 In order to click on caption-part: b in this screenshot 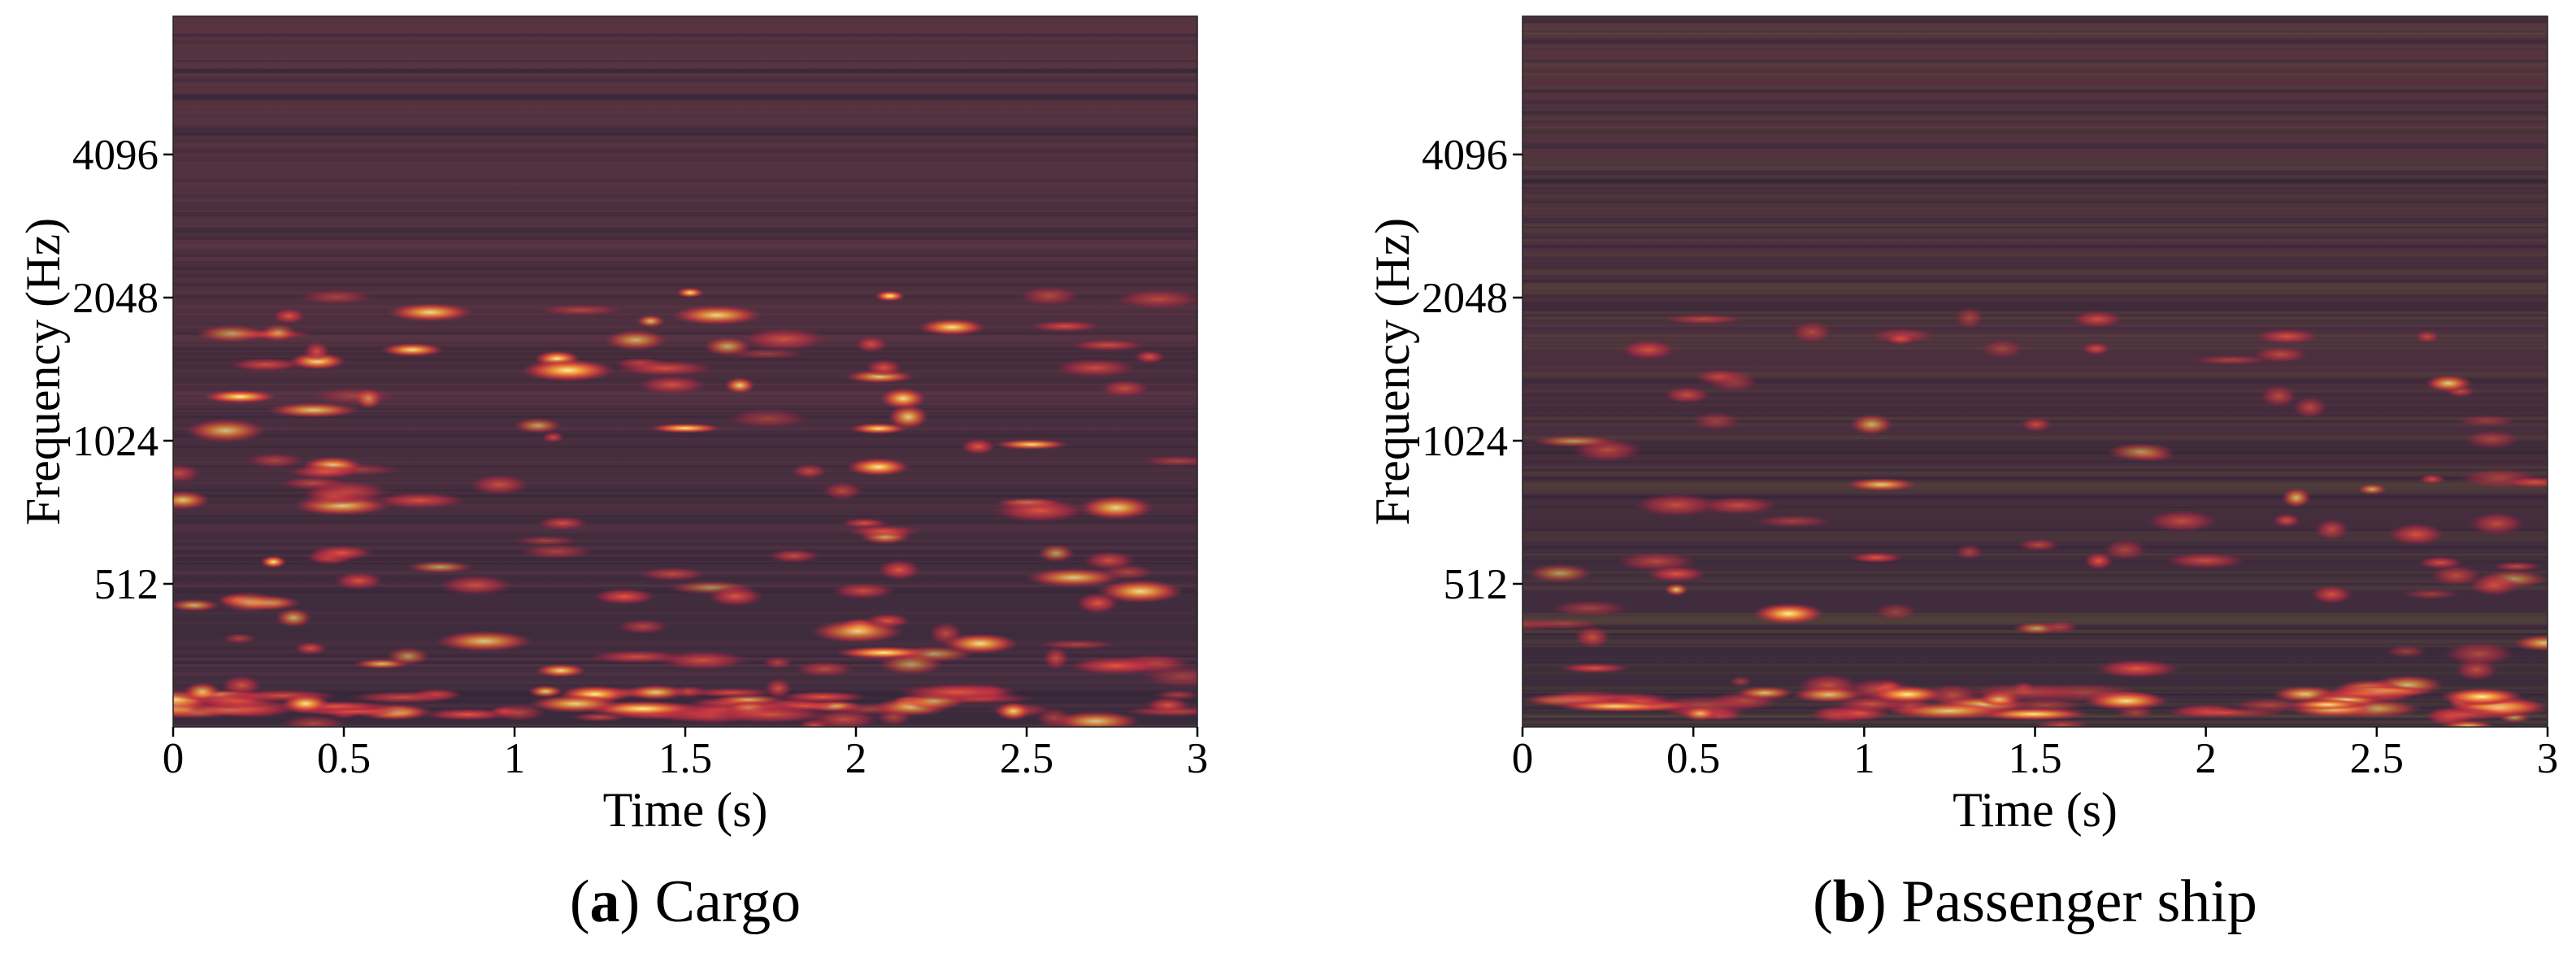, I will do `click(1849, 902)`.